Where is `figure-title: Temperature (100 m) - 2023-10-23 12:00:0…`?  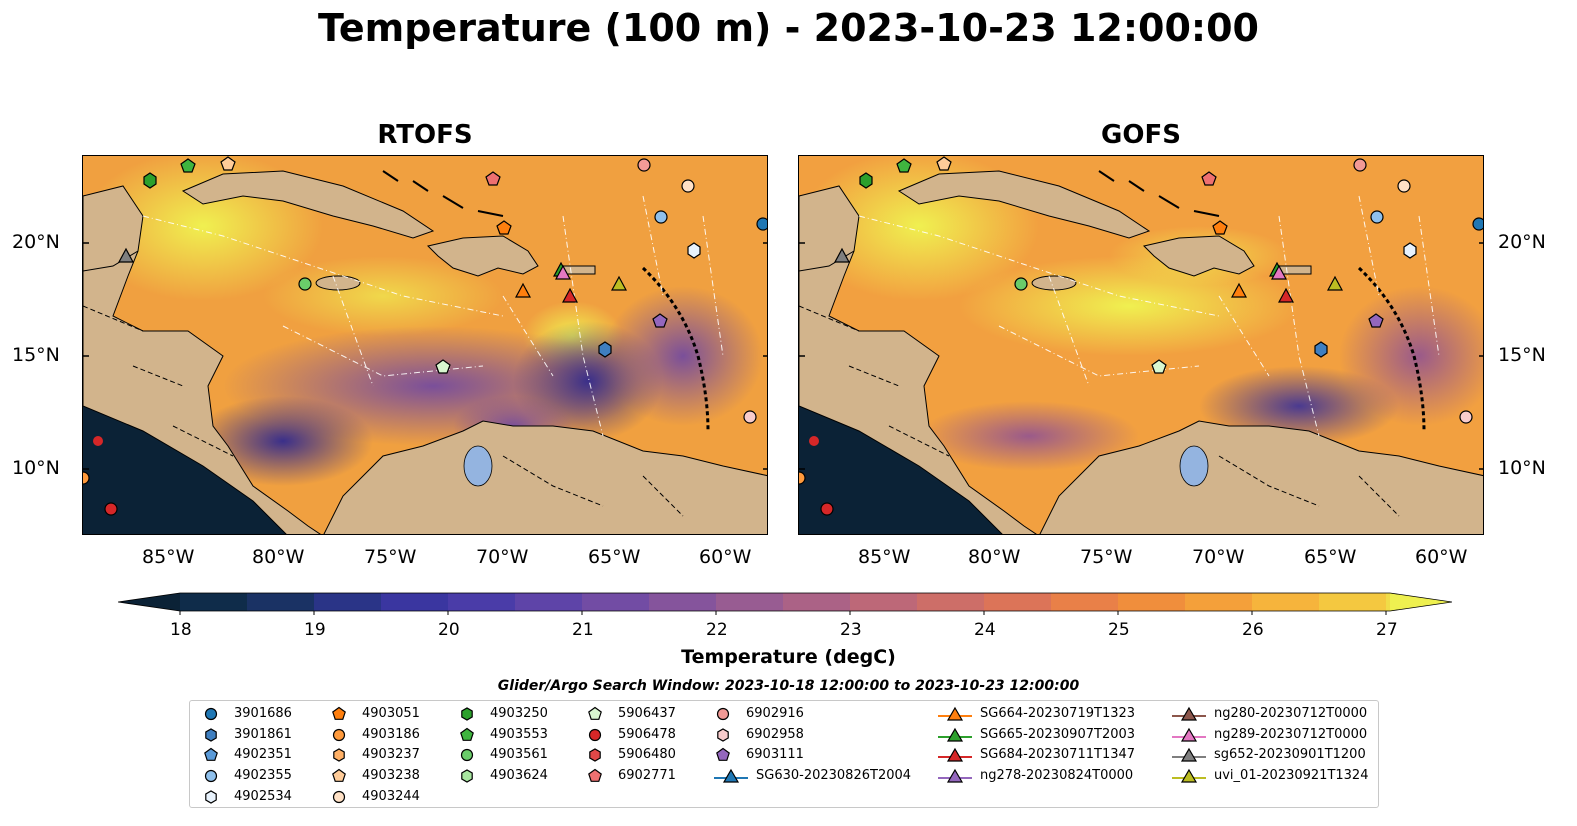
figure-title: Temperature (100 m) - 2023-10-23 12:00:0… is located at coordinates (788, 28).